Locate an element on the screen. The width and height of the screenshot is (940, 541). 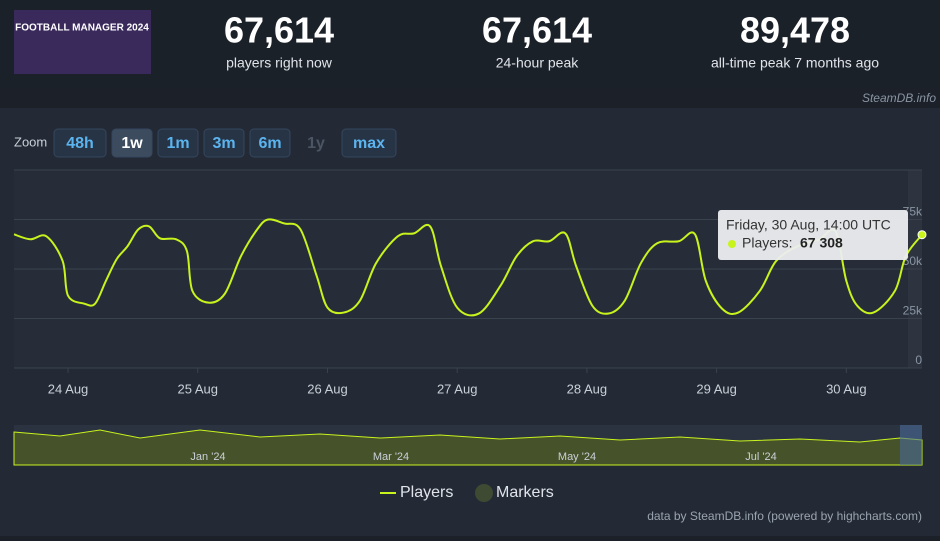
zoom-button-label: 48h is located at coordinates (80, 143).